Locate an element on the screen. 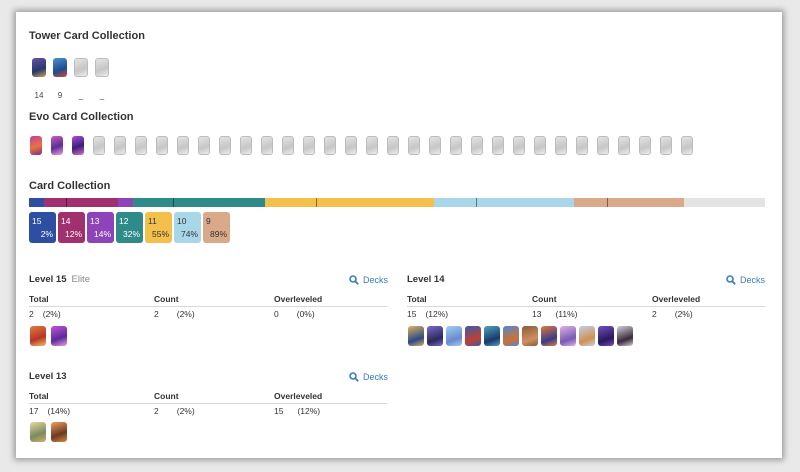 This screenshot has height=472, width=800. level15-decks-link: Decks is located at coordinates (368, 280).